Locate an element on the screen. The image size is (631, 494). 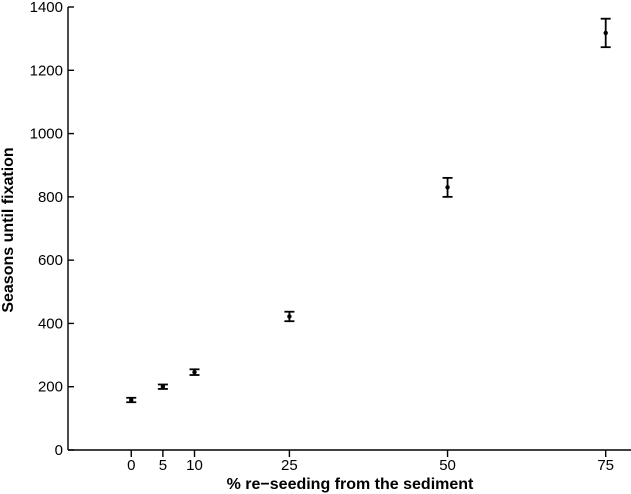
x-tick-label: 5 is located at coordinates (163, 465).